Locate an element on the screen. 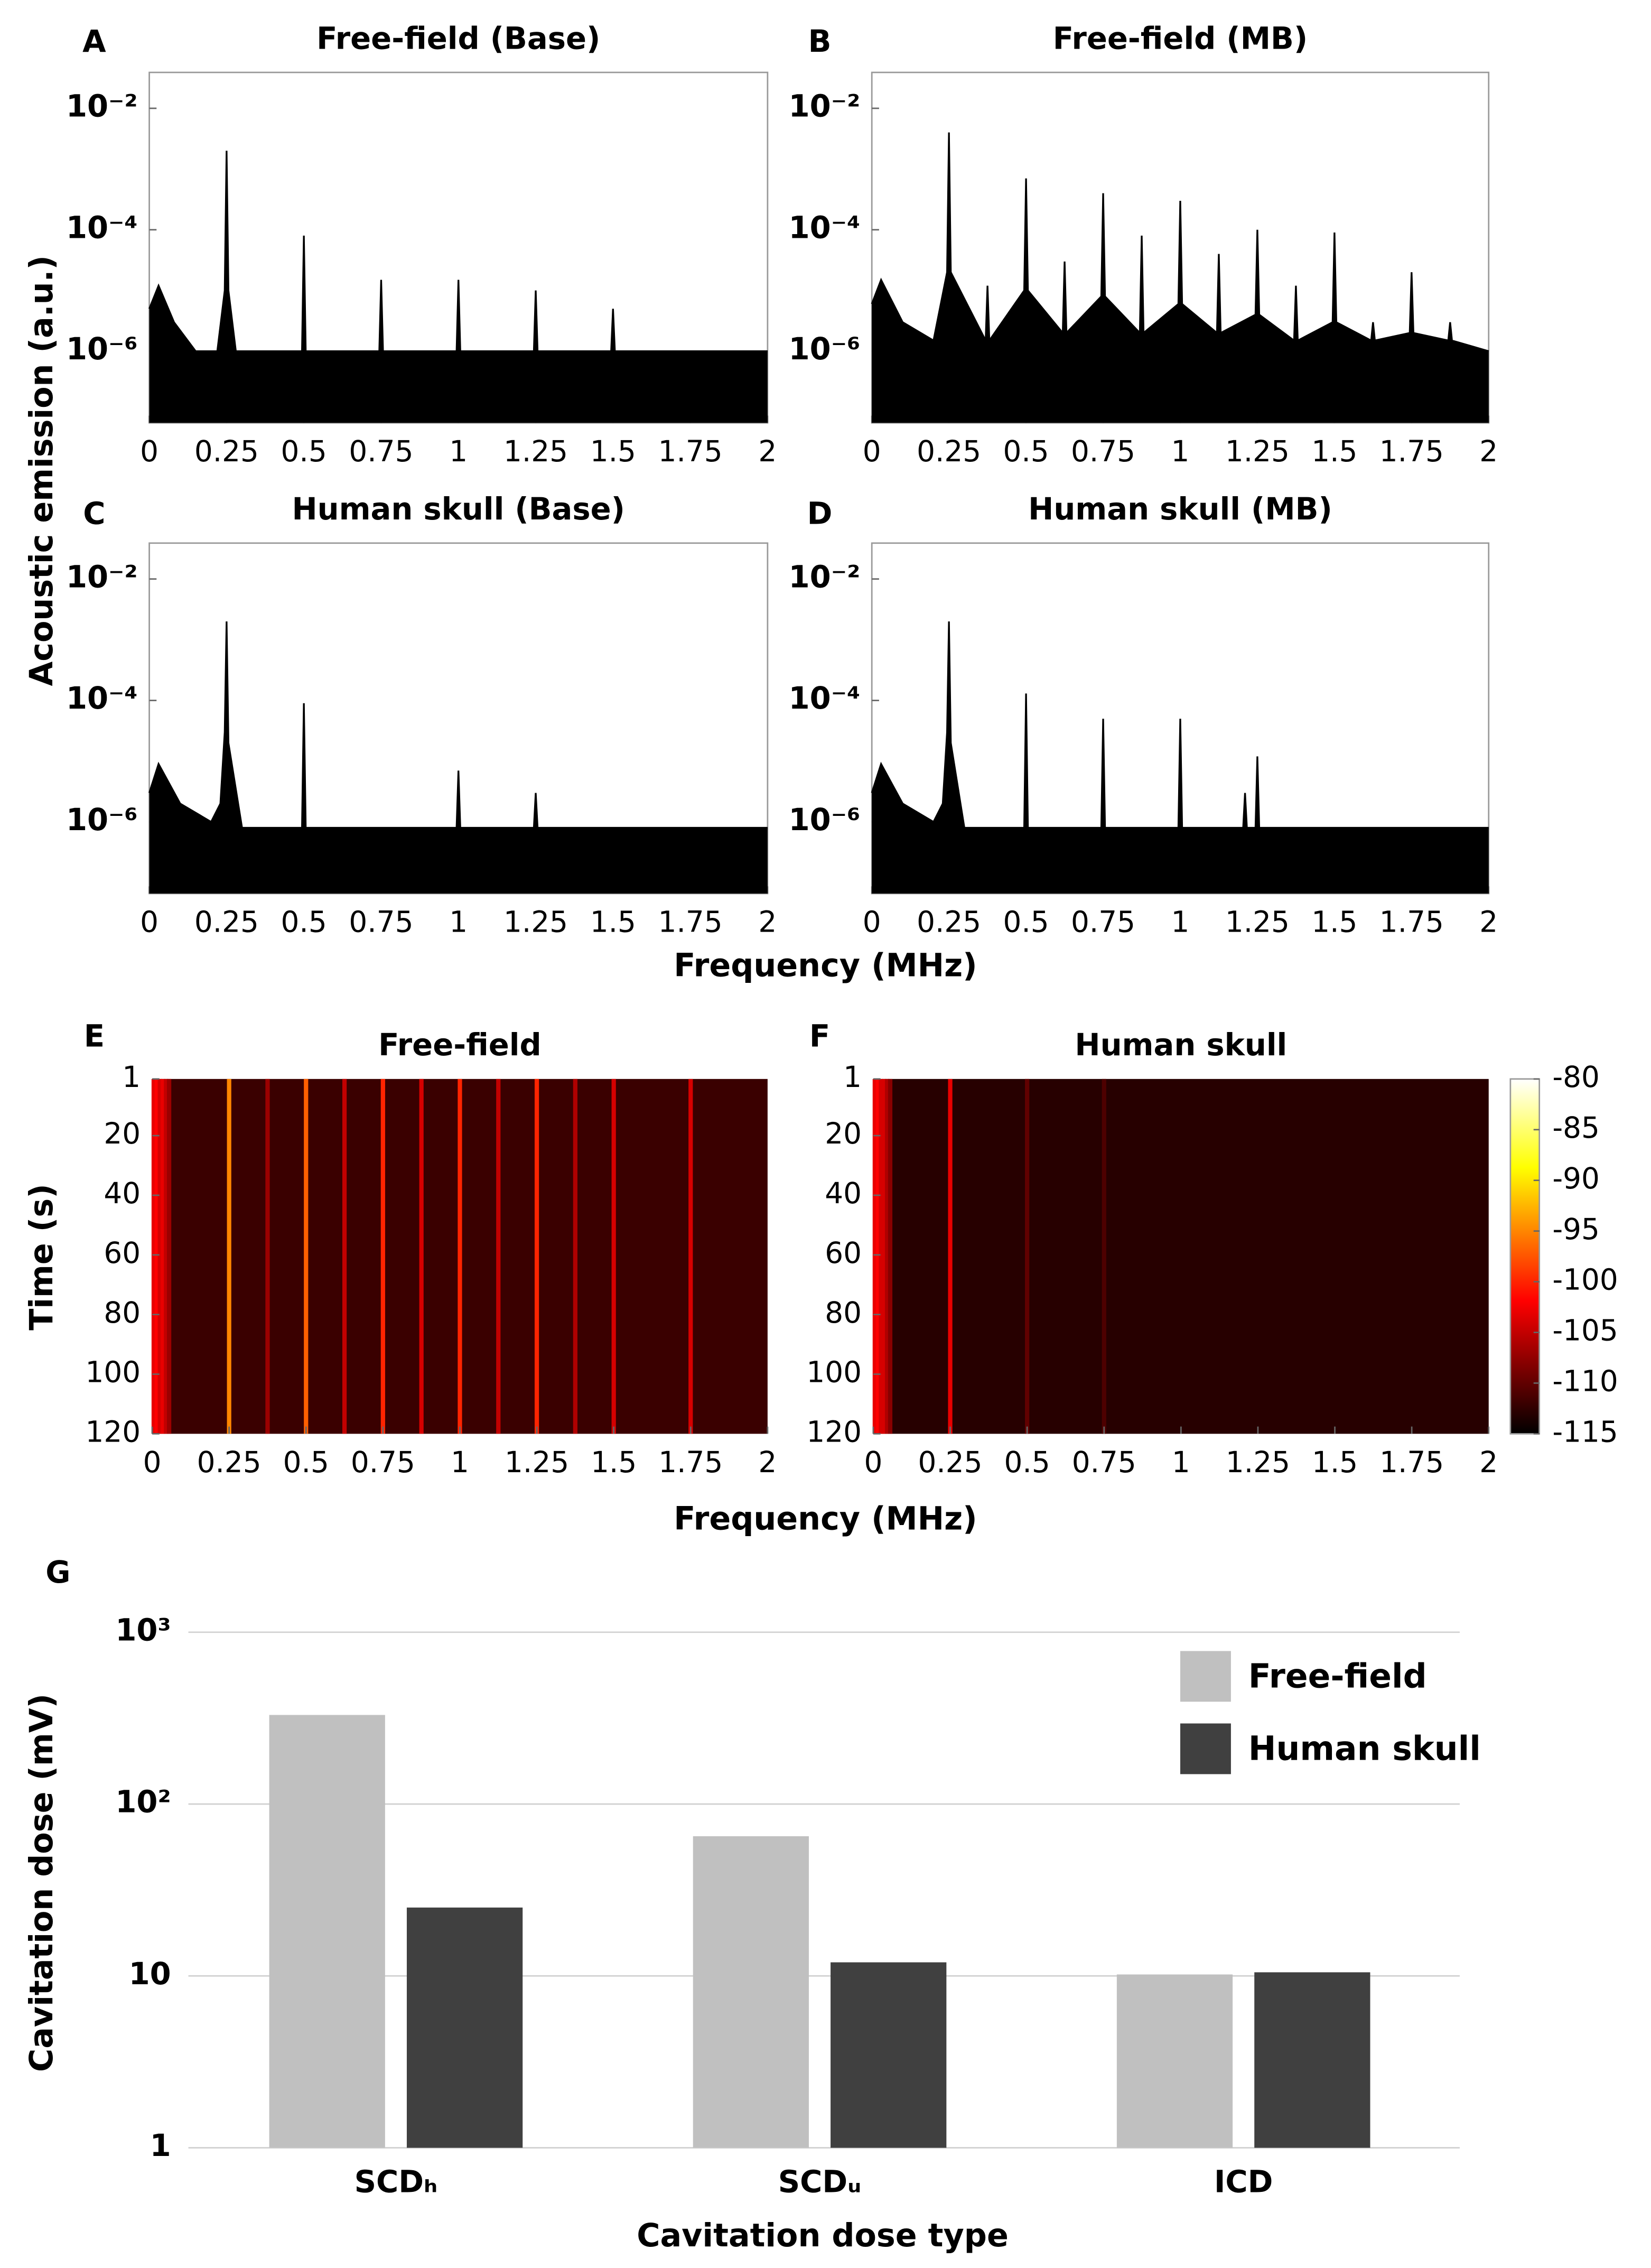  colorbar-tick-label: -85 is located at coordinates (1576, 1128).